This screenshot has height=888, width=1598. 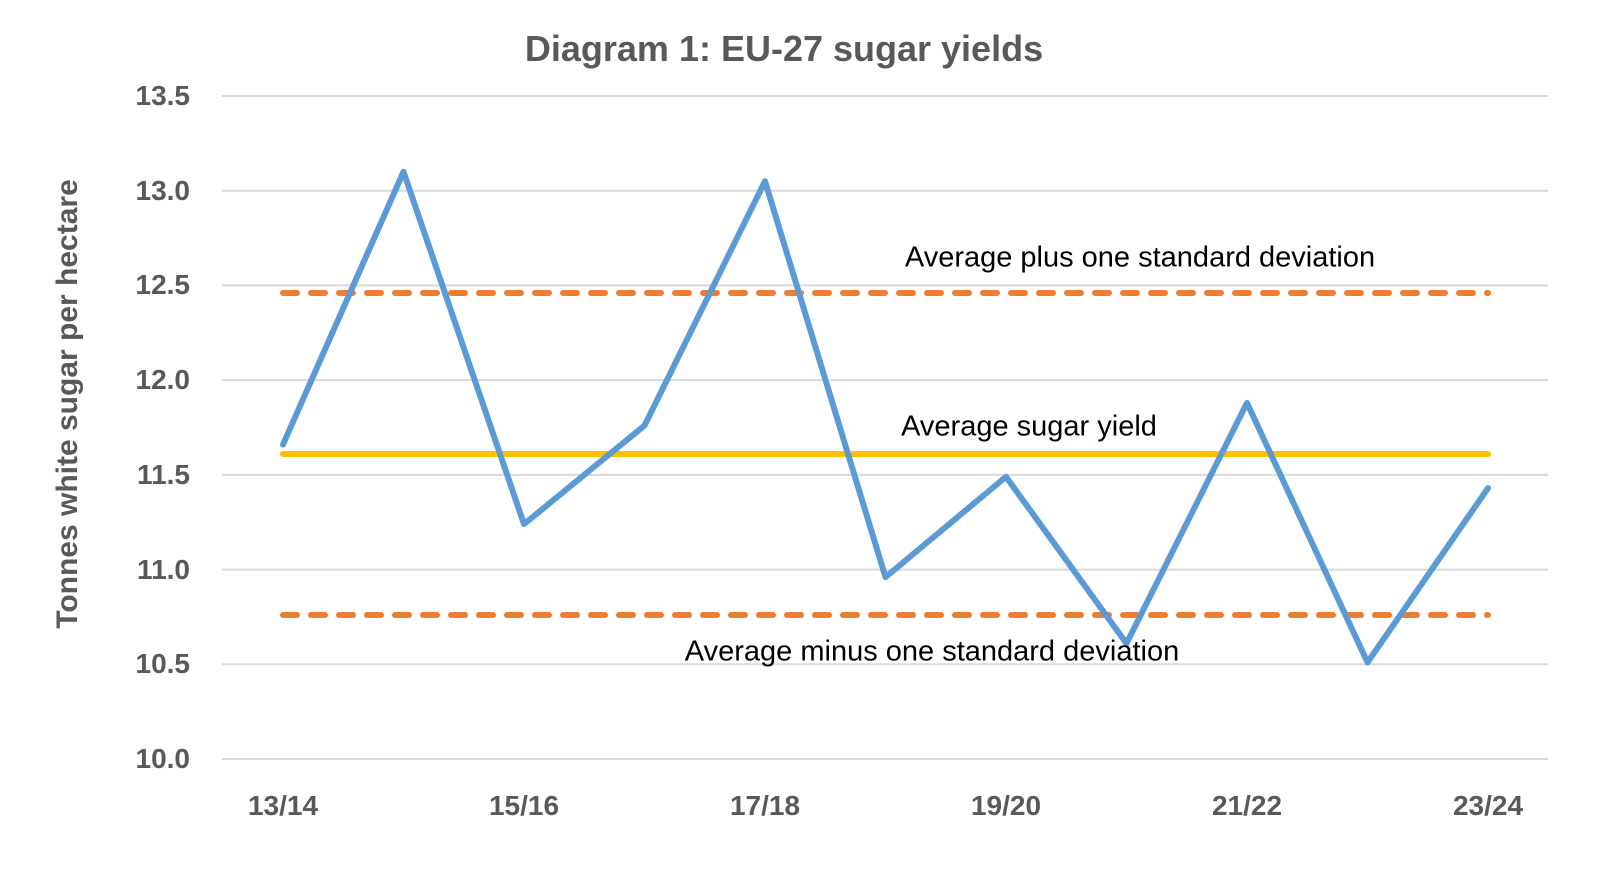 What do you see at coordinates (765, 805) in the screenshot?
I see `x-tick-label: 17/18` at bounding box center [765, 805].